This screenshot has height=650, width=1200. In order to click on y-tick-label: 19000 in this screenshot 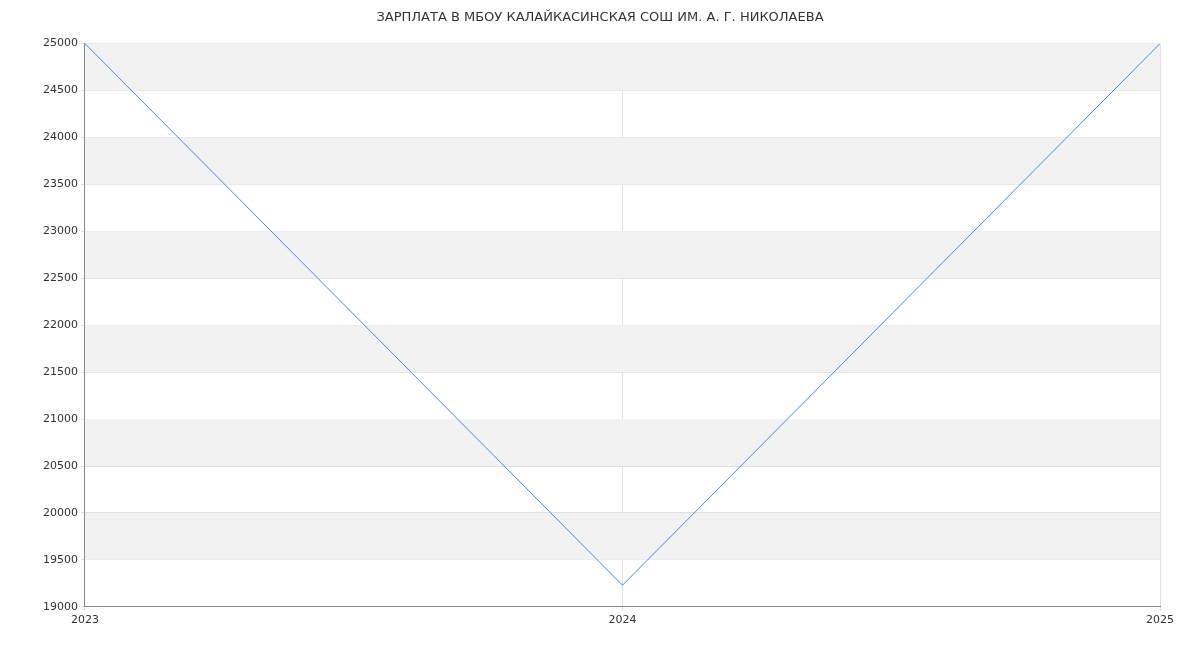, I will do `click(60, 606)`.